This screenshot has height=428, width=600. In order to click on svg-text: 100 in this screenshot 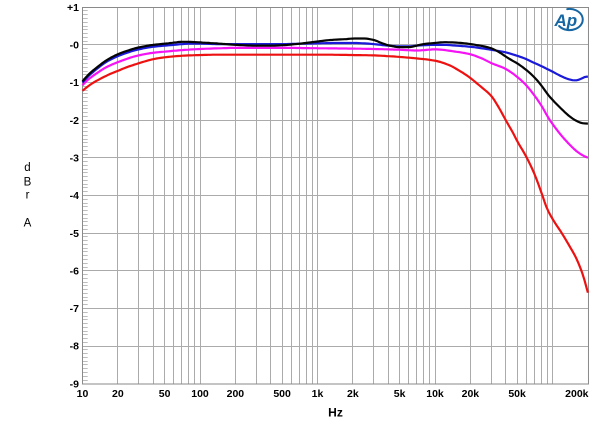, I will do `click(200, 394)`.